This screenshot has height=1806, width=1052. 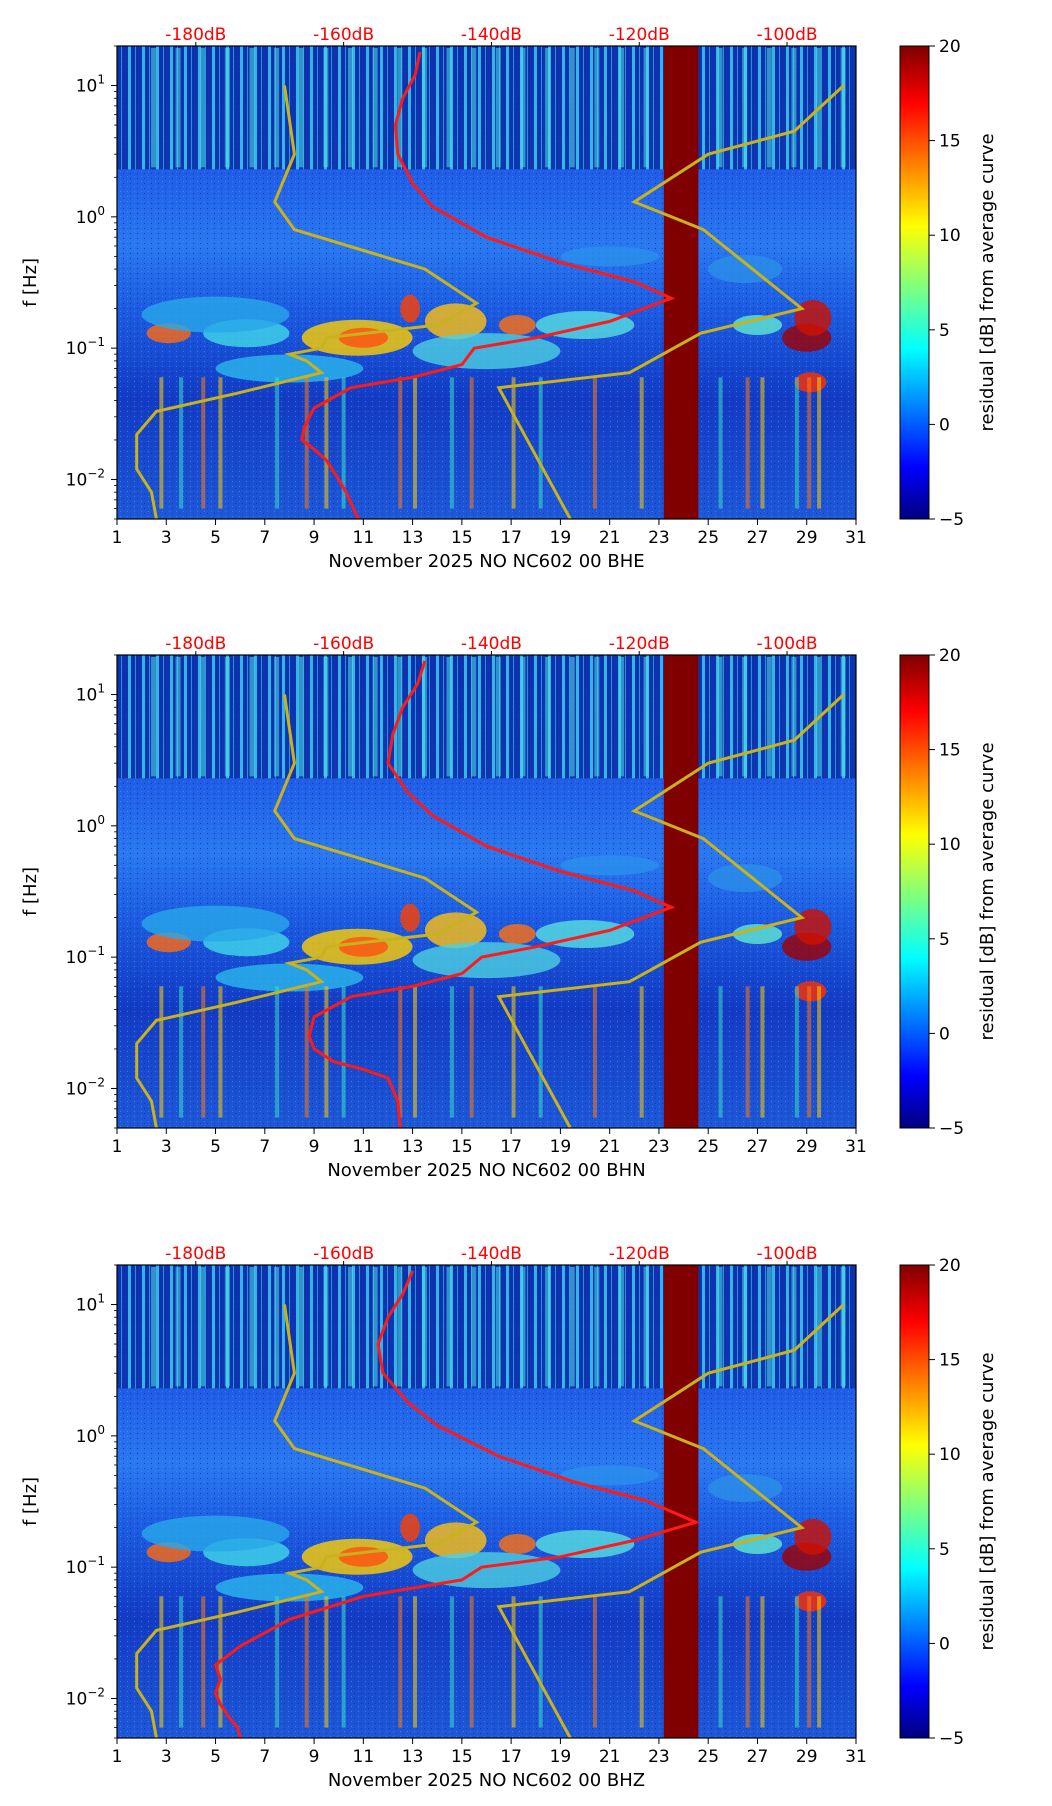 What do you see at coordinates (670, 911) in the screenshot?
I see `noise-model-high-curve` at bounding box center [670, 911].